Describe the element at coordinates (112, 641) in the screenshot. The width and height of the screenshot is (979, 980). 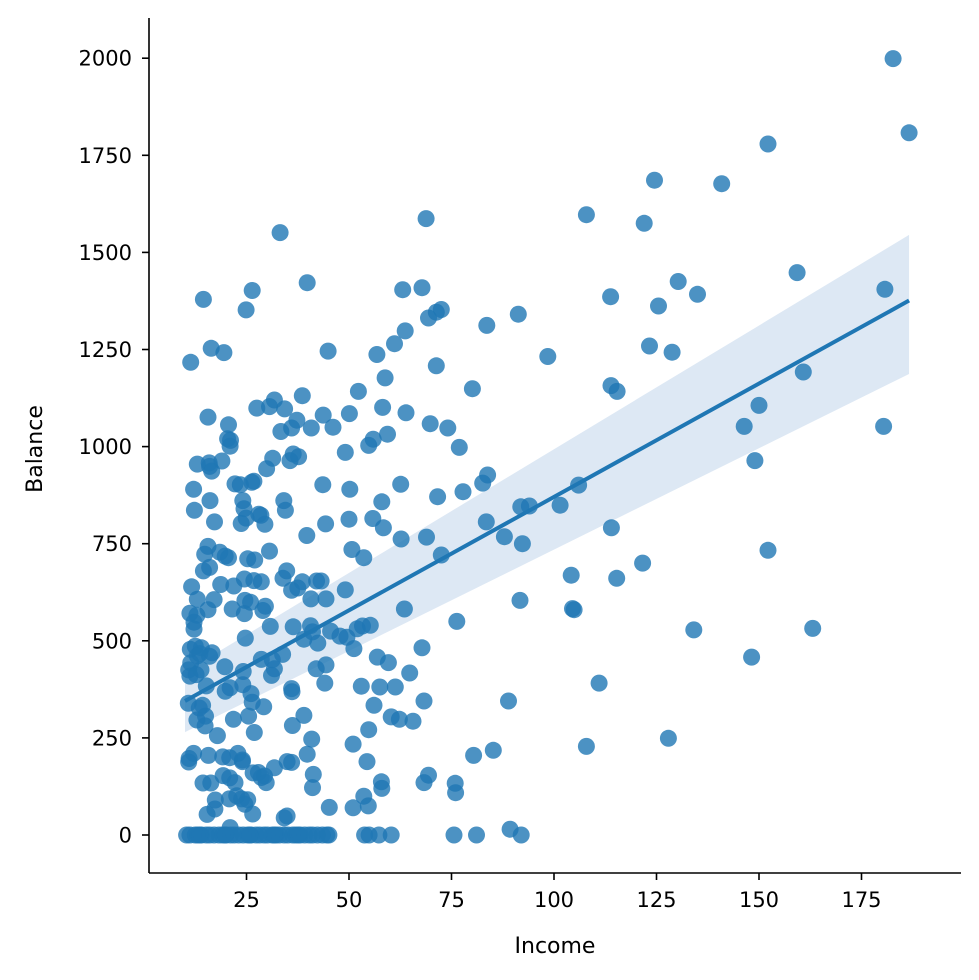
I see `y-tick-label: 500` at that location.